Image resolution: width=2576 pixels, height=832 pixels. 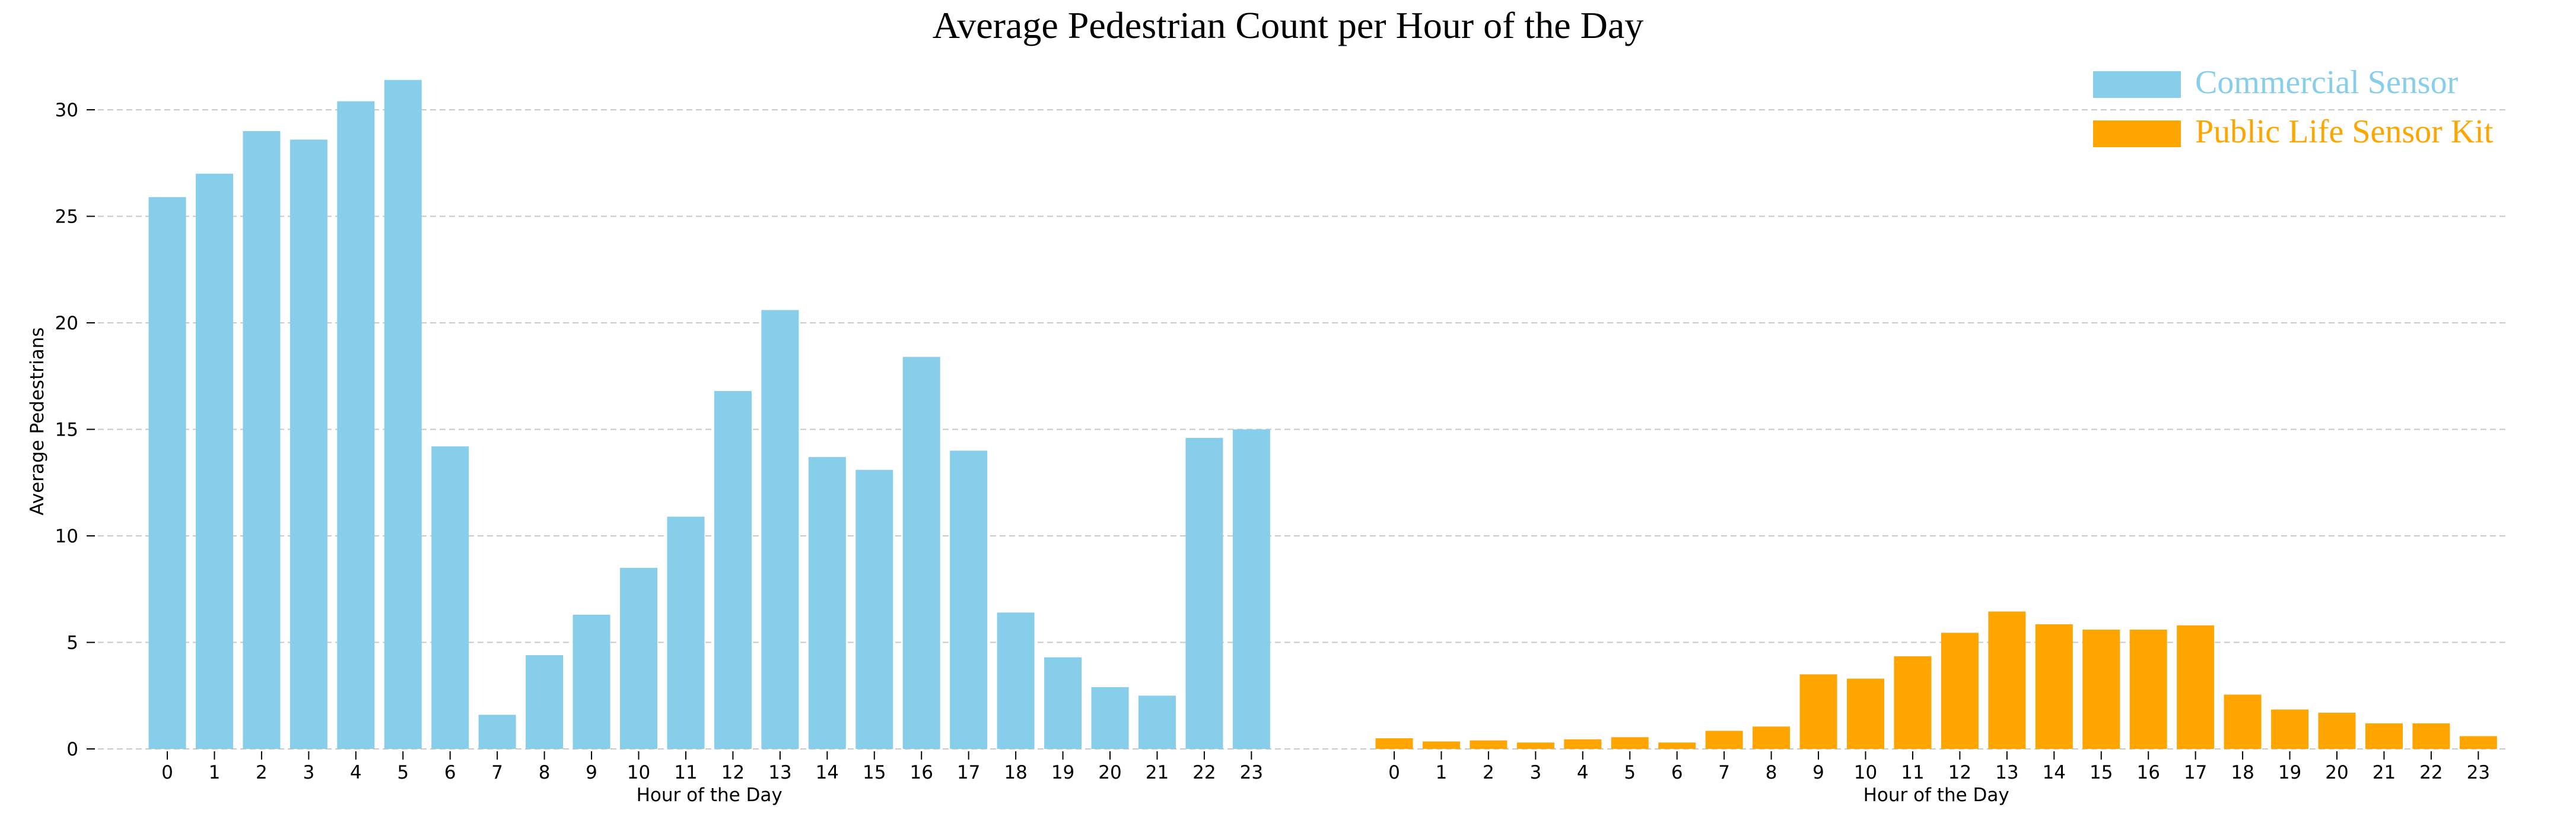 What do you see at coordinates (72, 749) in the screenshot?
I see `y-tick-label: 0` at bounding box center [72, 749].